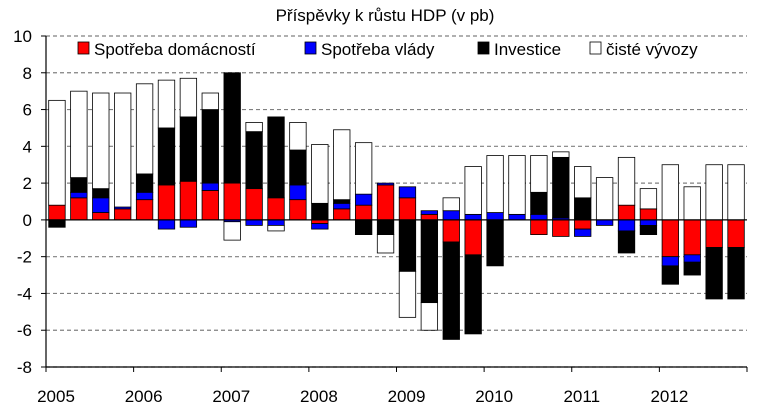  Describe the element at coordinates (319, 396) in the screenshot. I see `x-tick-label: 2008` at that location.